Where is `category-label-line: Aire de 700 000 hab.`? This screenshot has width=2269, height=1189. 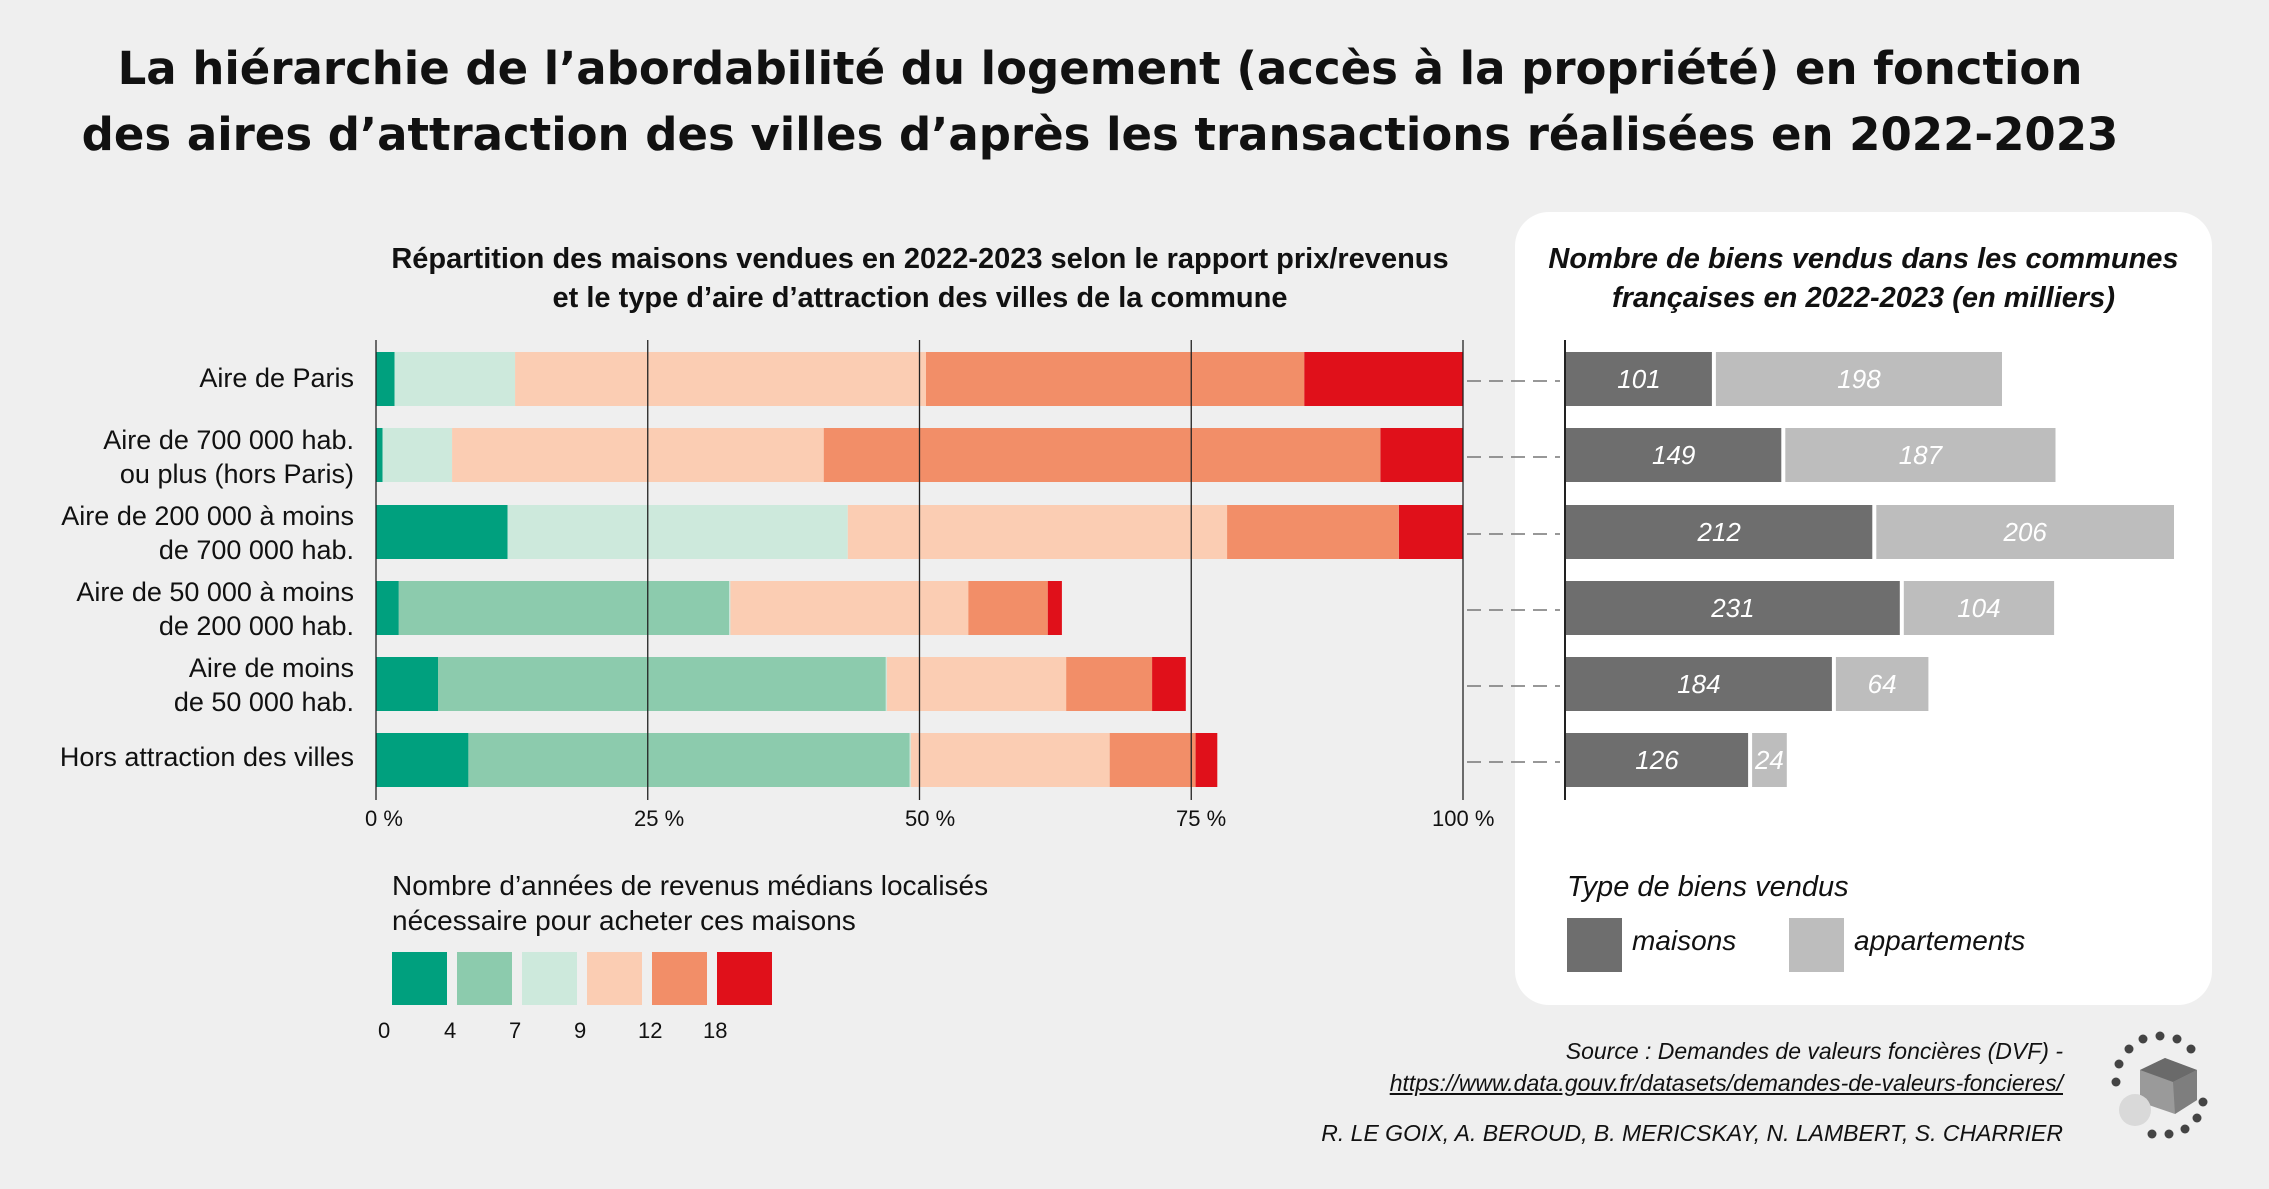 category-label-line: Aire de 700 000 hab. is located at coordinates (228, 440).